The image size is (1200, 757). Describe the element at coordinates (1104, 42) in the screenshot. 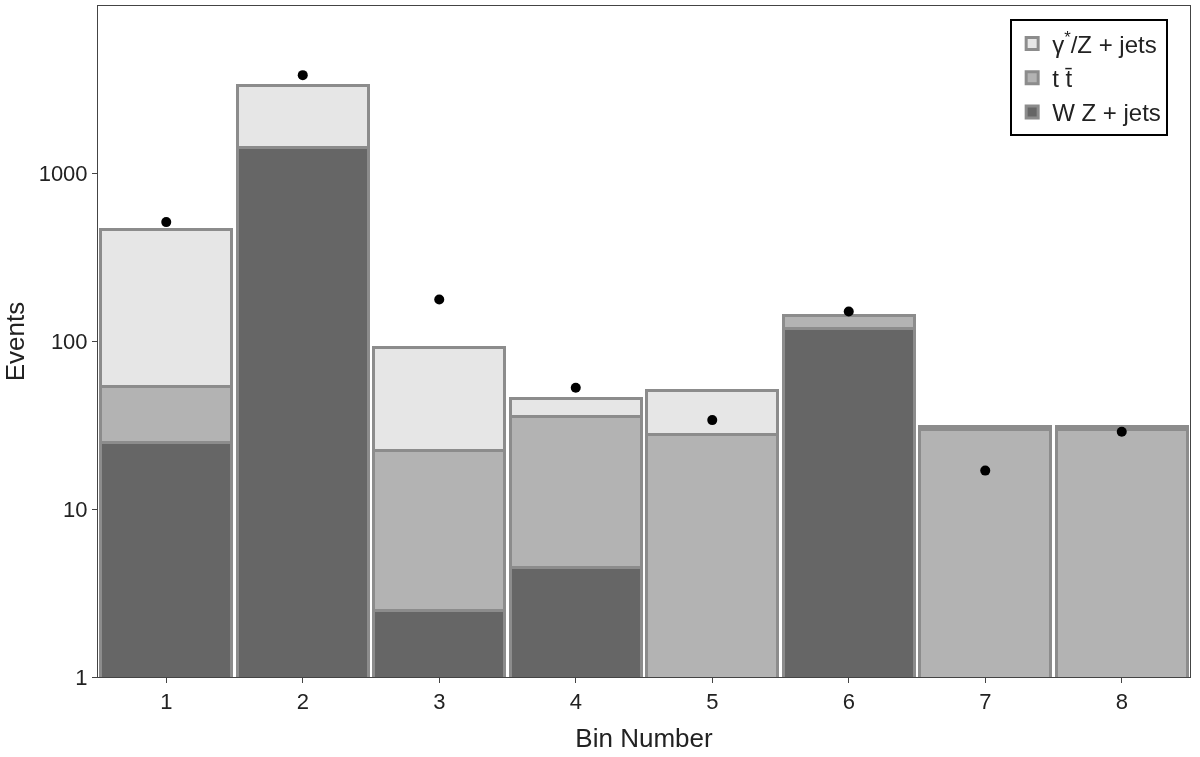

I see `legend-label: γ$^{*}$/Z + jets` at that location.